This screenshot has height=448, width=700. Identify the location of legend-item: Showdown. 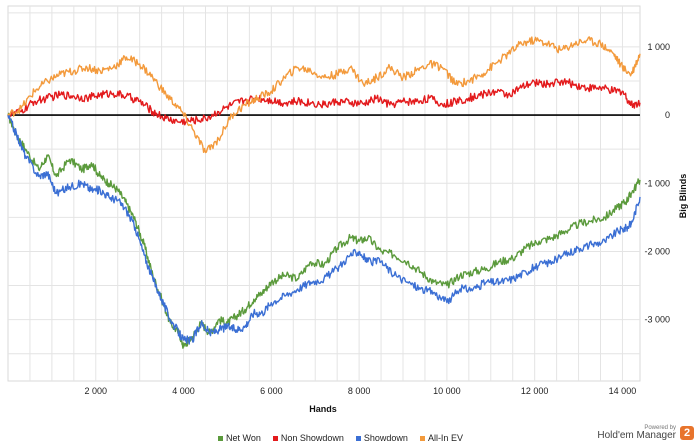
(381, 438).